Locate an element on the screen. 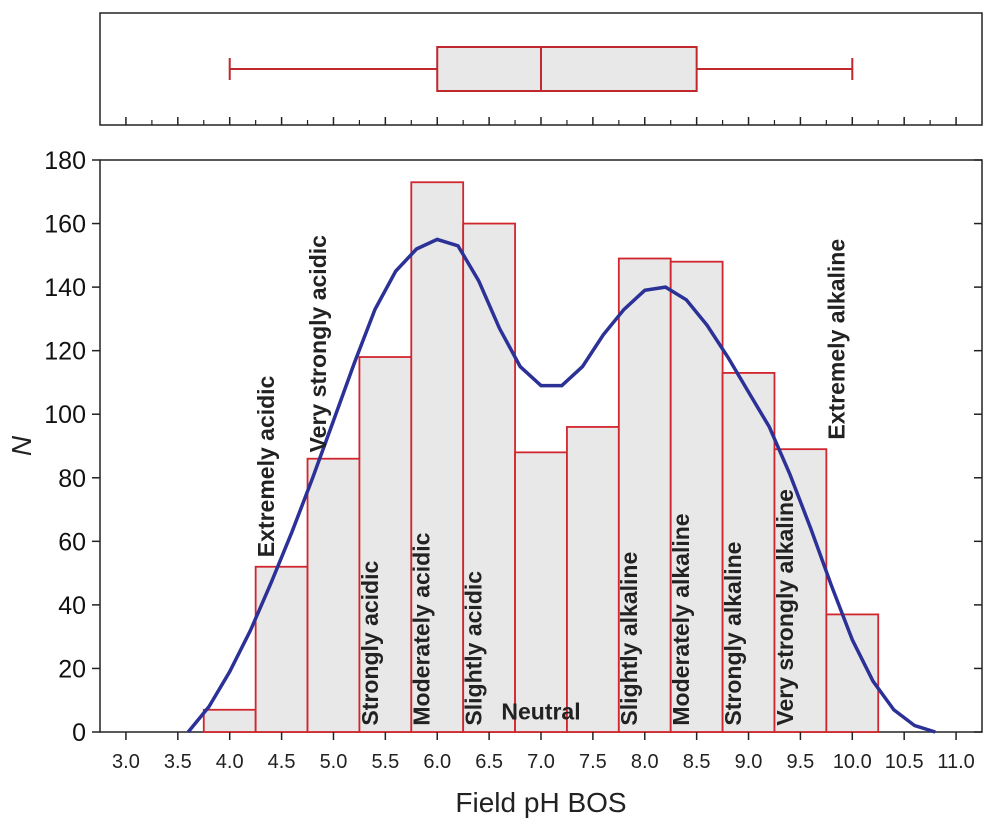 The image size is (997, 824). y-tick-label-3: 60 is located at coordinates (72, 542).